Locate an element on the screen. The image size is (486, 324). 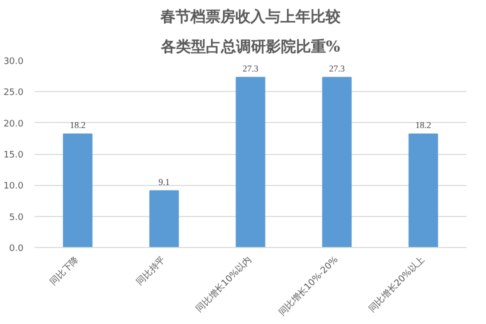
chart-subtitle: 各类型占总调研影院比重% is located at coordinates (250, 47).